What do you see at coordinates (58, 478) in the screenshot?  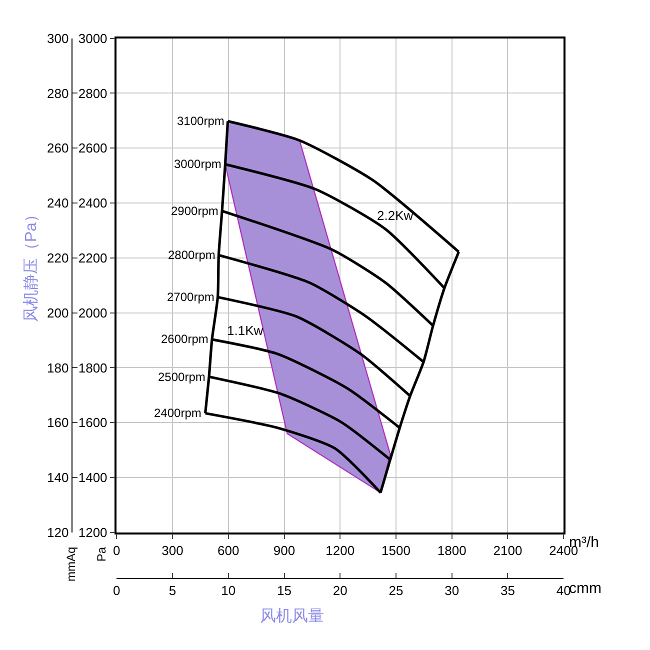 I see `y2-tick-label: 140` at bounding box center [58, 478].